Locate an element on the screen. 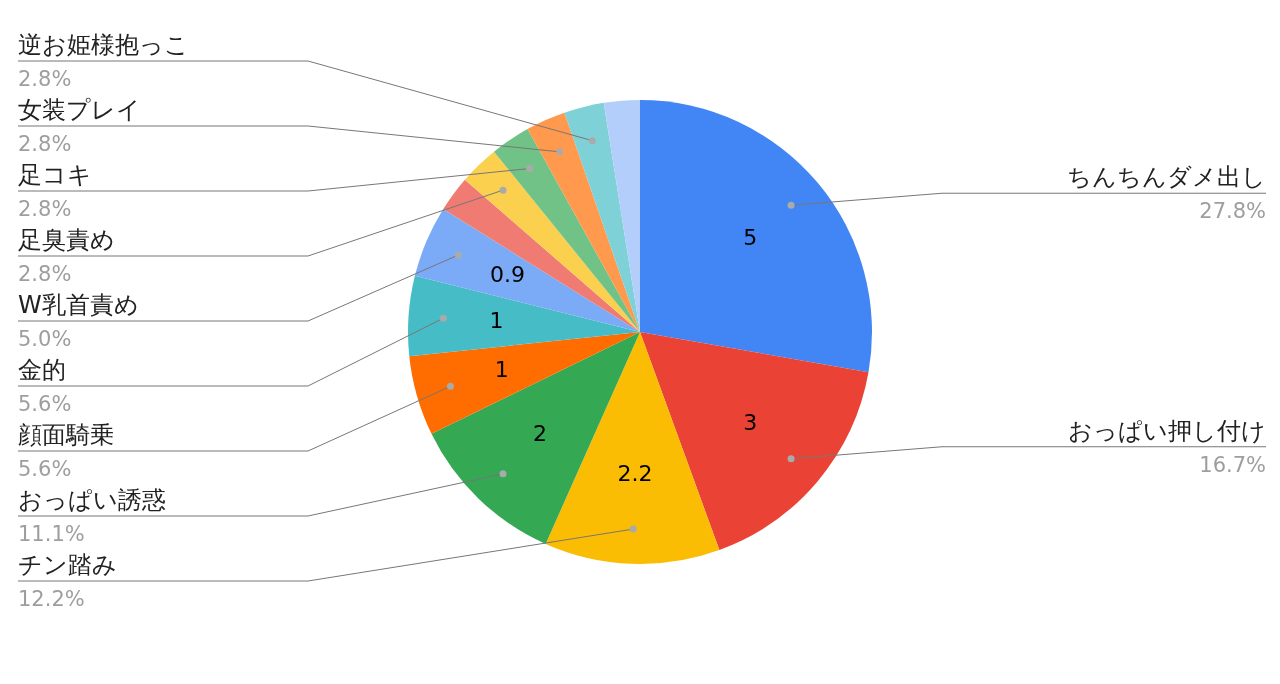  data-label: 2 is located at coordinates (540, 434).